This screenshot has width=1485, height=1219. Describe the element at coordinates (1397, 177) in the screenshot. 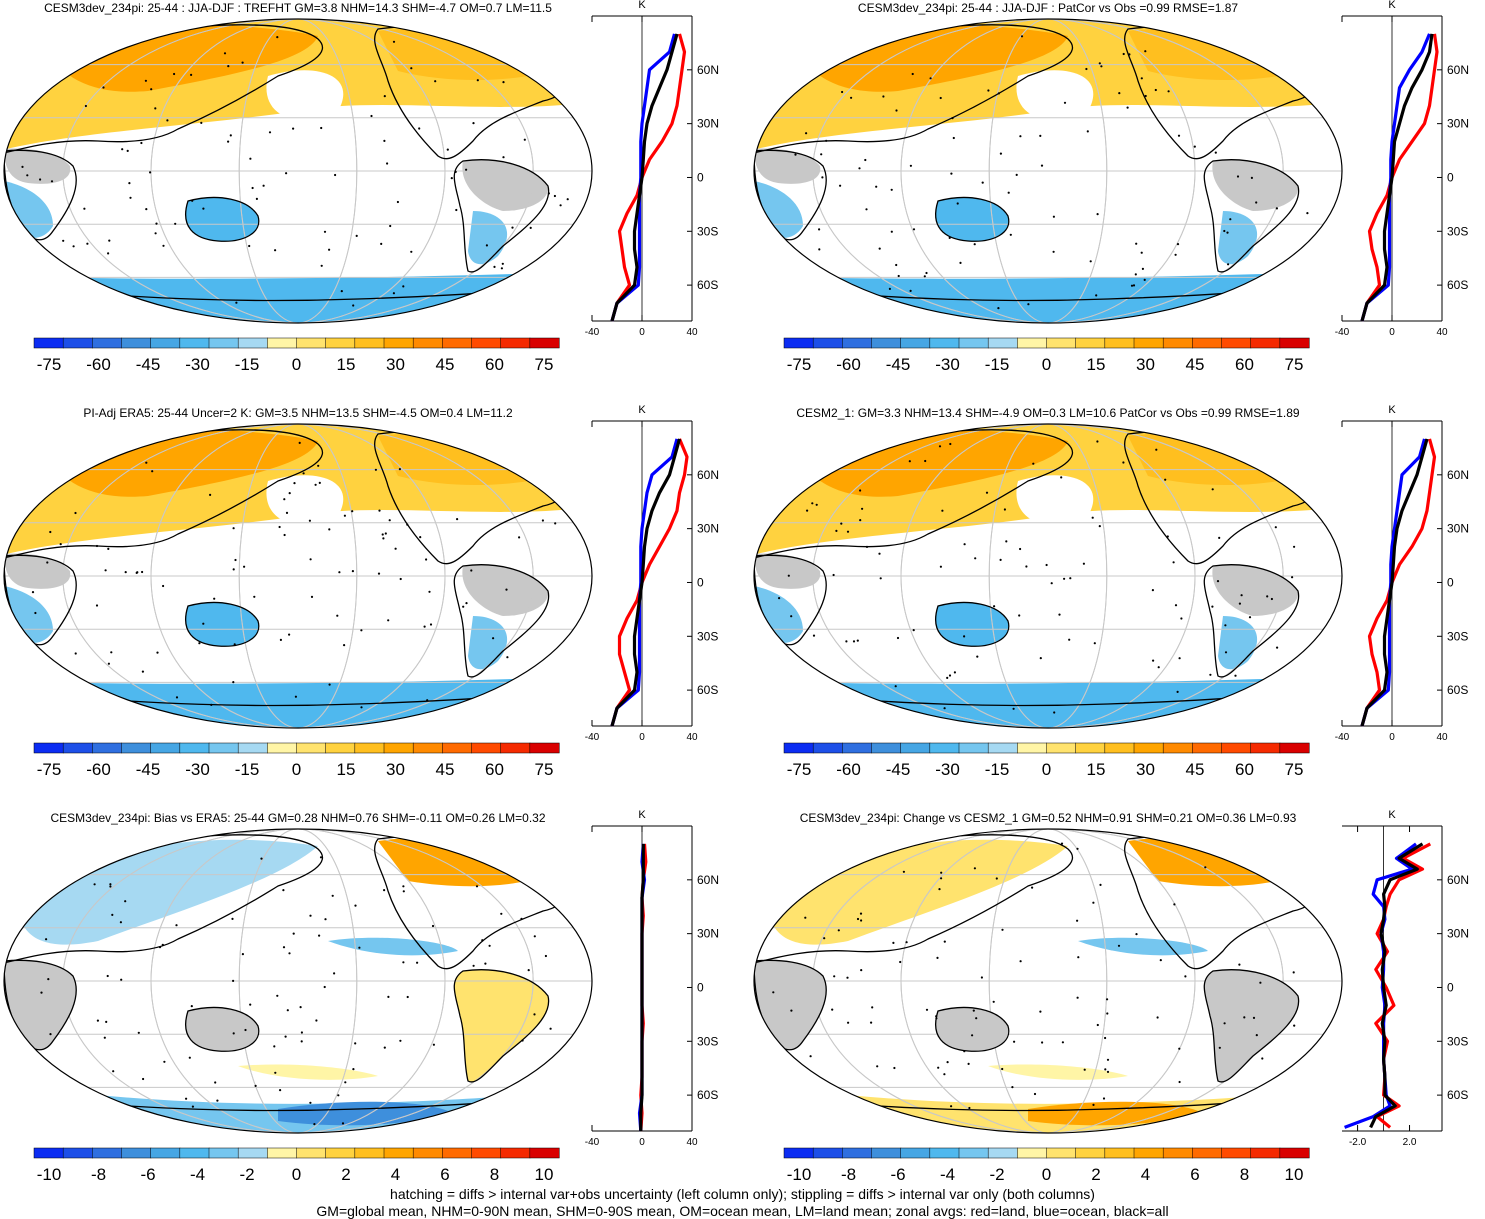

I see `zonal-all-line` at that location.